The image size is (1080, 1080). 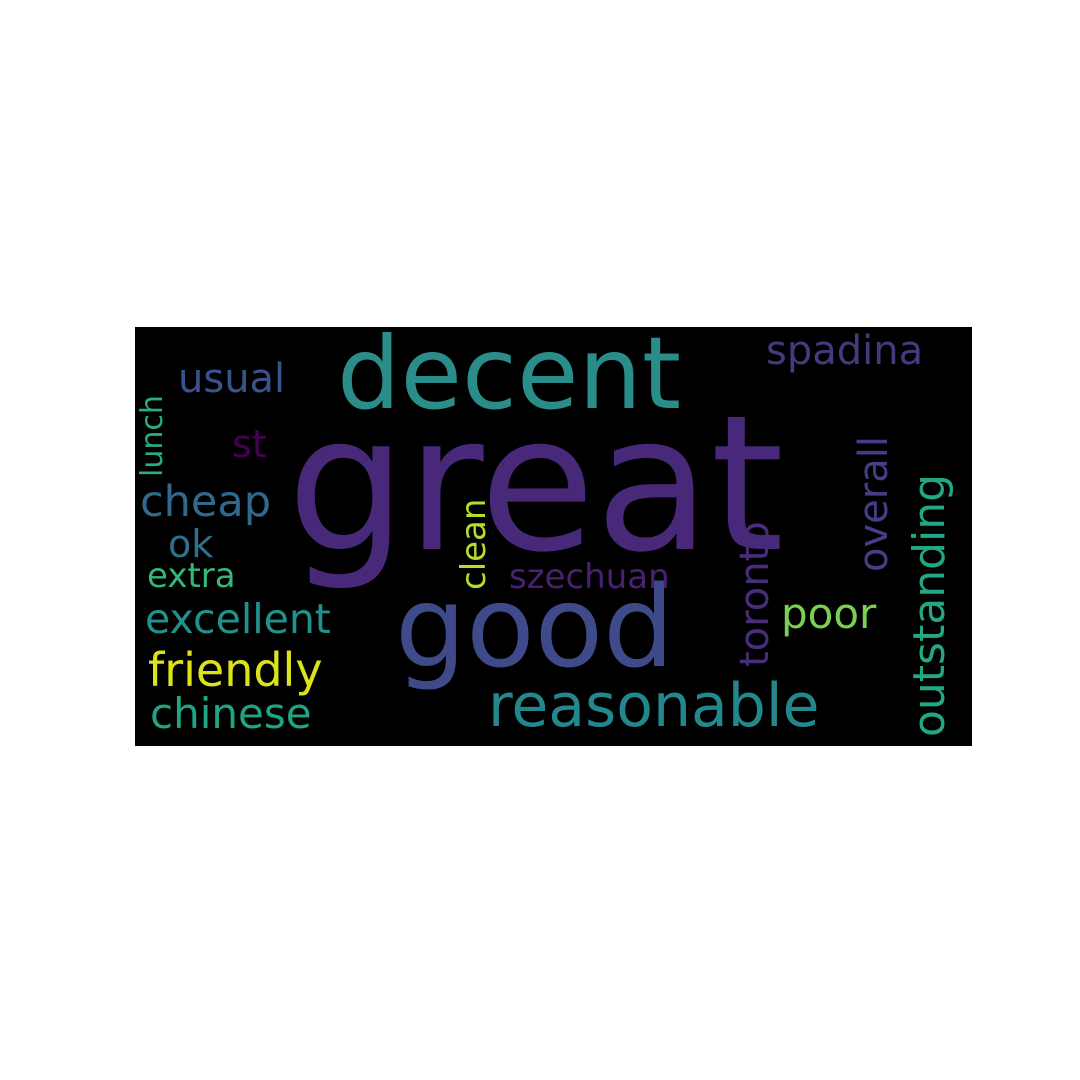 What do you see at coordinates (755, 594) in the screenshot?
I see `word-toronto: toronto` at bounding box center [755, 594].